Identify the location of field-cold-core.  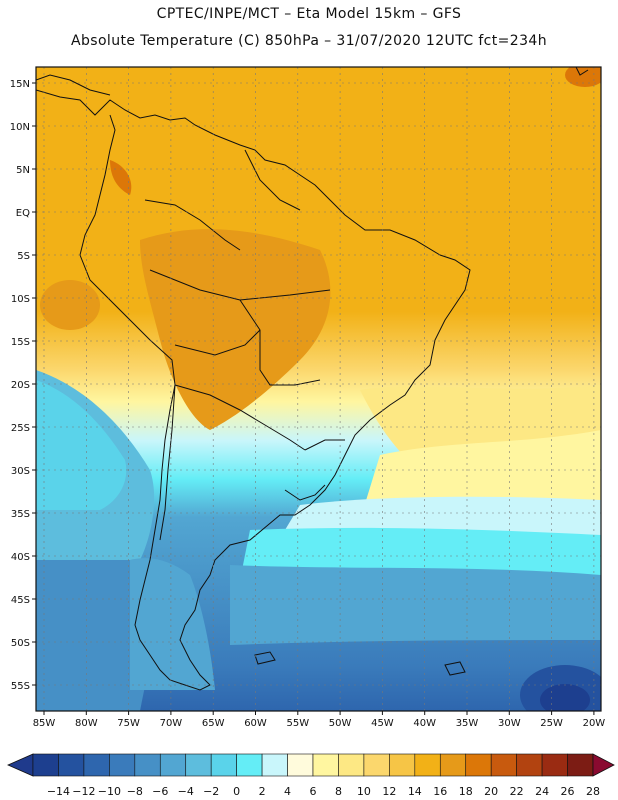
(565, 697).